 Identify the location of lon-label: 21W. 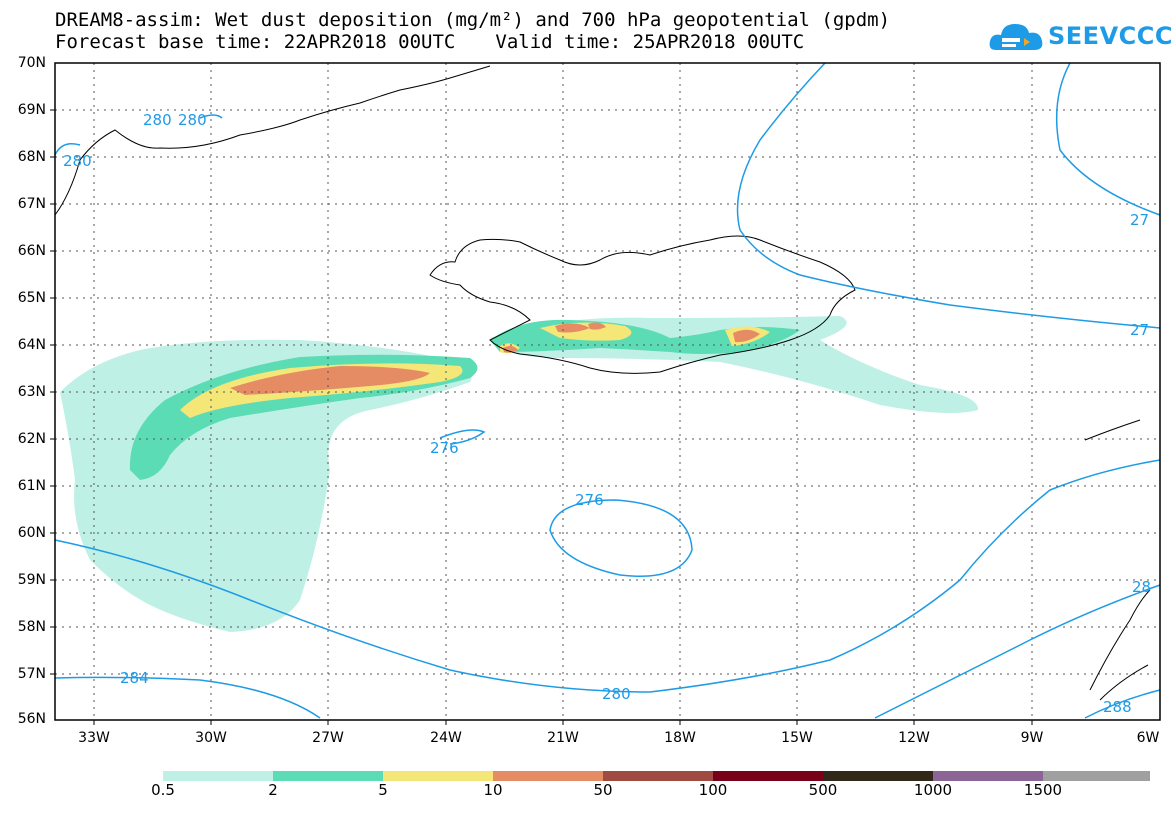
(563, 738).